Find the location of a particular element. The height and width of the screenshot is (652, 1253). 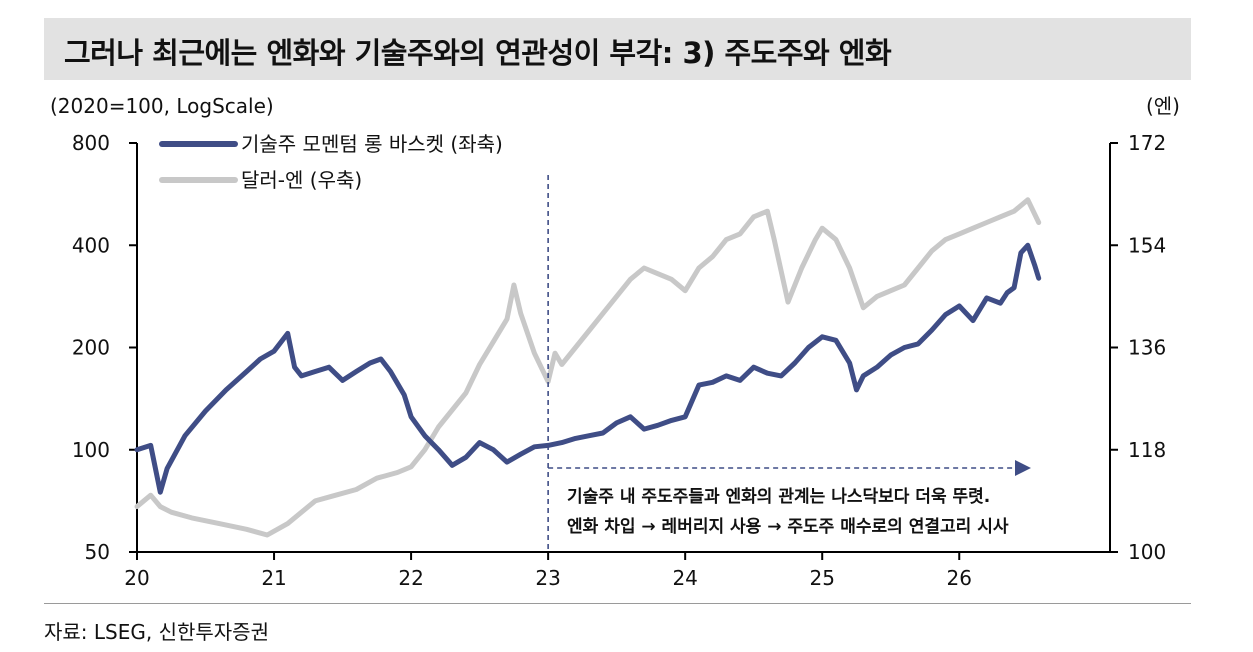

x-tick-label: 24 is located at coordinates (684, 578).